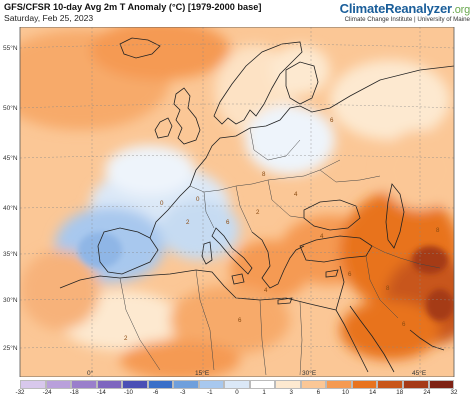  Describe the element at coordinates (318, 392) in the screenshot. I see `legend-label: 6` at that location.